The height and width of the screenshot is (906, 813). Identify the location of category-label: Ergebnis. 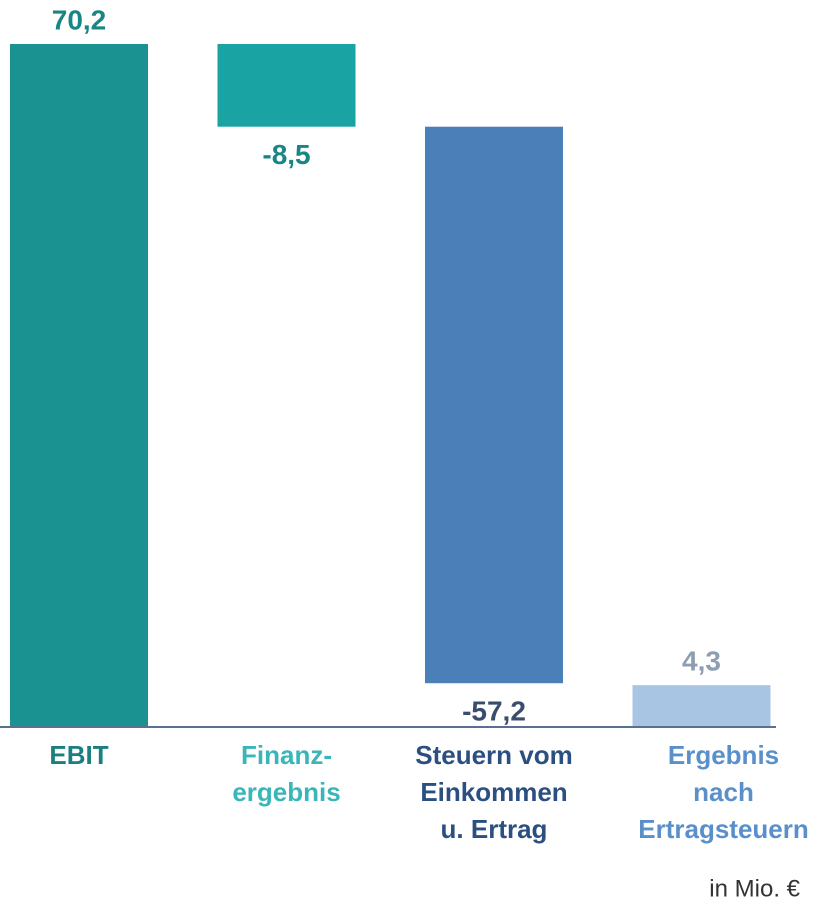
(723, 755).